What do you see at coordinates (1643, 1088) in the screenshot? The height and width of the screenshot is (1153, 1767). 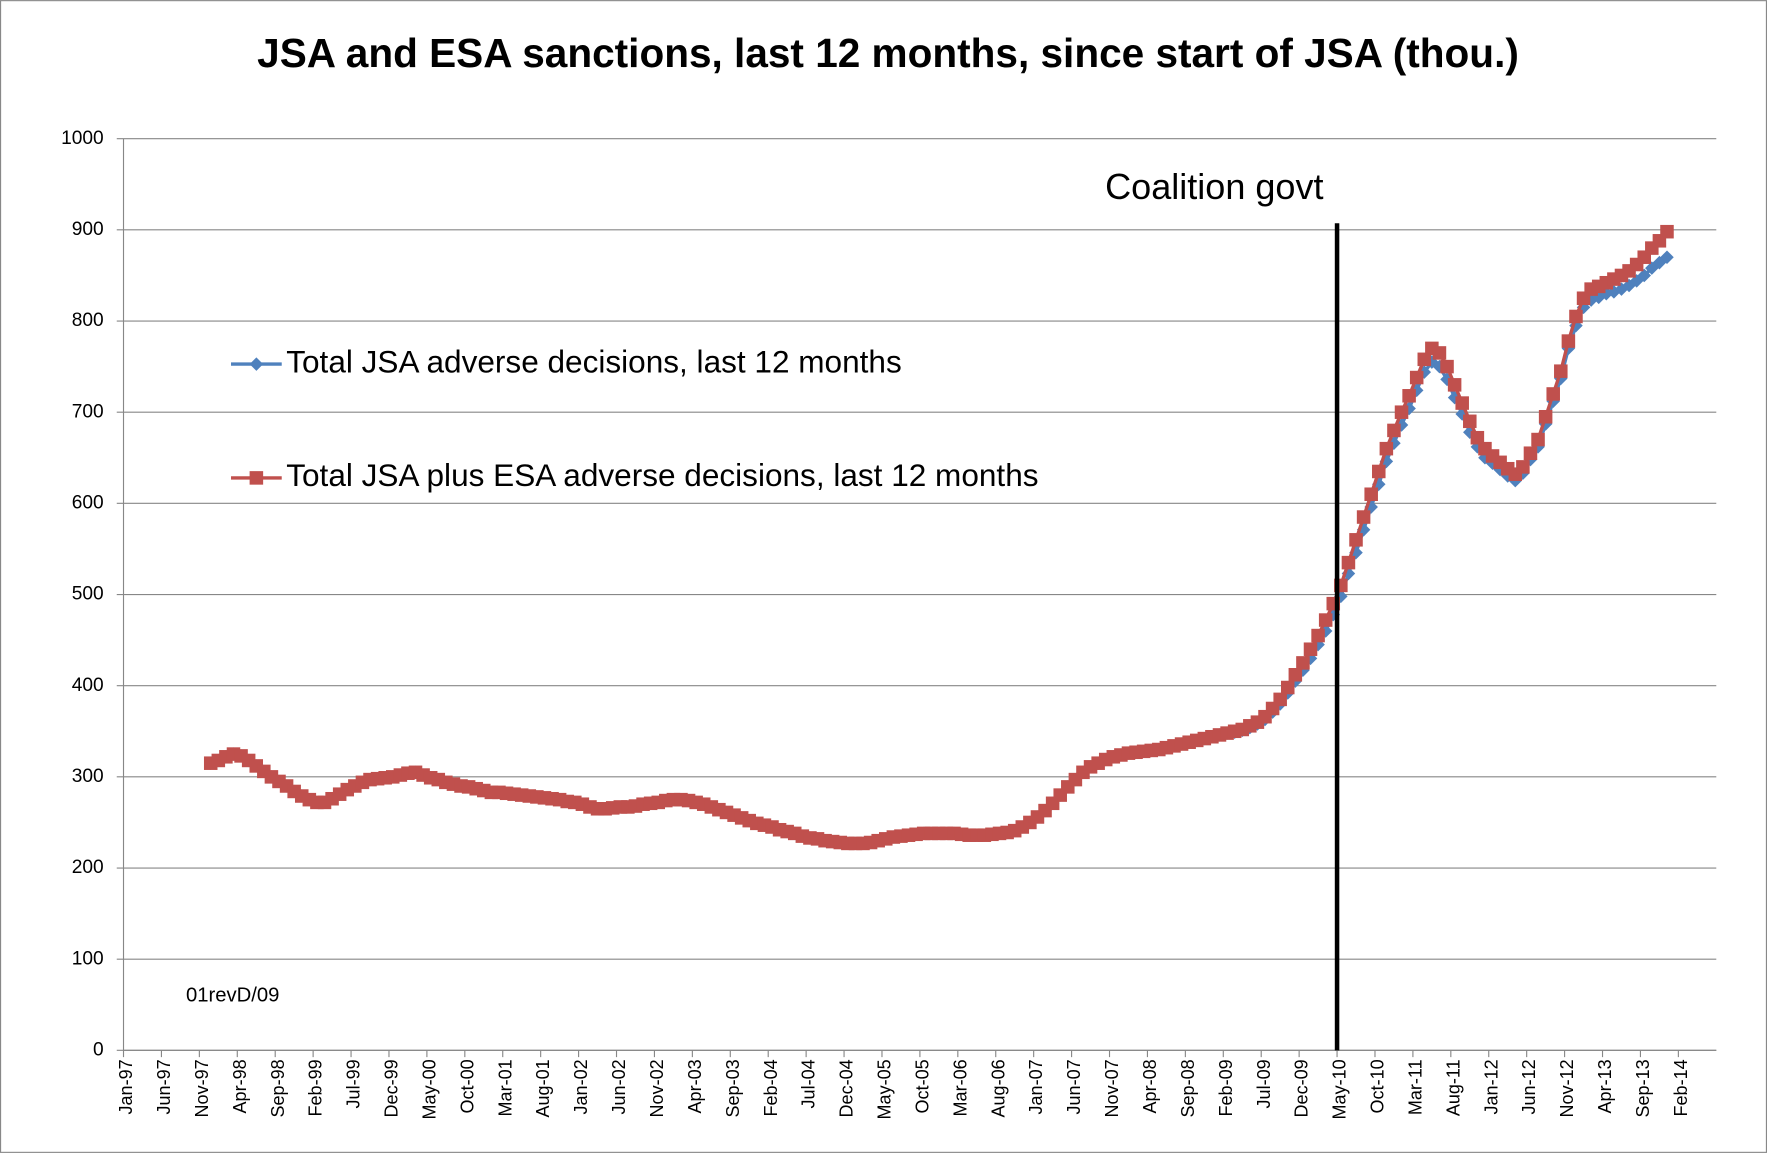 I see `x-tick-label: Sep-13` at bounding box center [1643, 1088].